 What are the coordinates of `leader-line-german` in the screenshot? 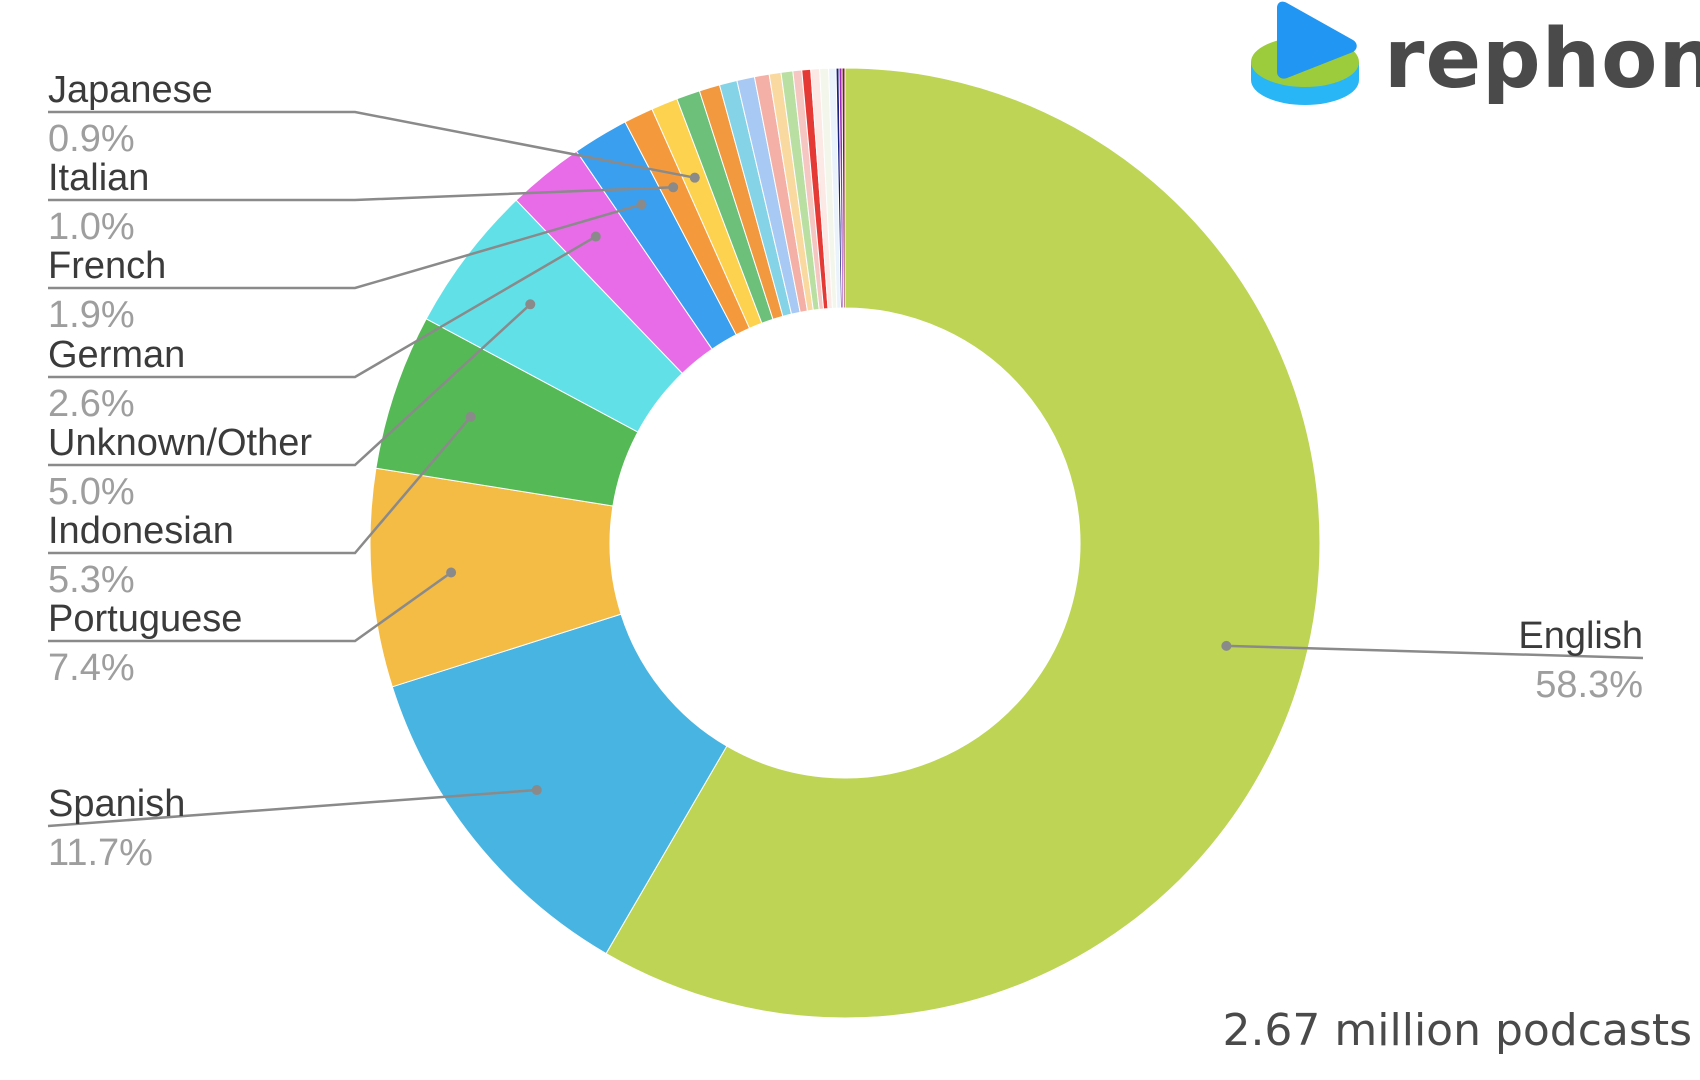 It's located at (322, 307).